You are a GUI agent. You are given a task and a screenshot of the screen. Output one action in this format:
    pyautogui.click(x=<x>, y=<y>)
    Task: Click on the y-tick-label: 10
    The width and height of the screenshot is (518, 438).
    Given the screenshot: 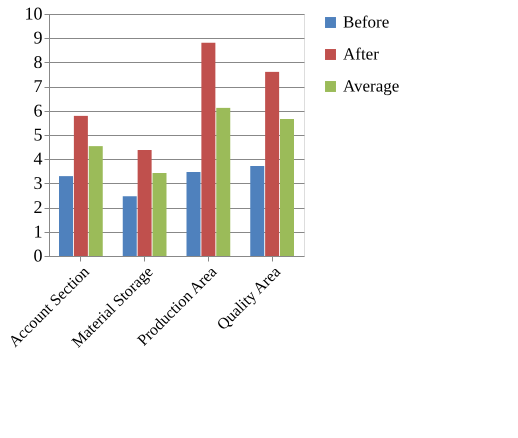 What is the action you would take?
    pyautogui.click(x=33, y=14)
    